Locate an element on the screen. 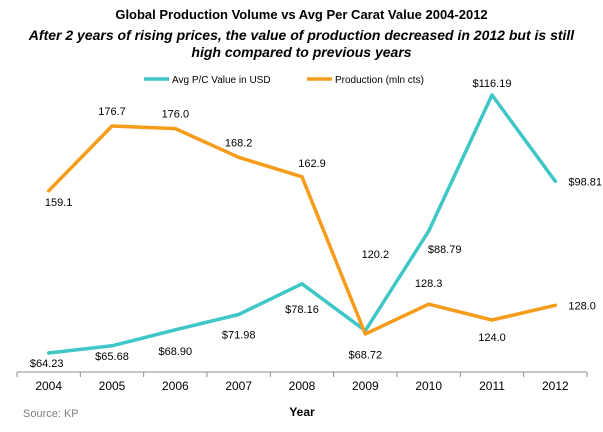  x-tick-label: 2010 is located at coordinates (428, 386).